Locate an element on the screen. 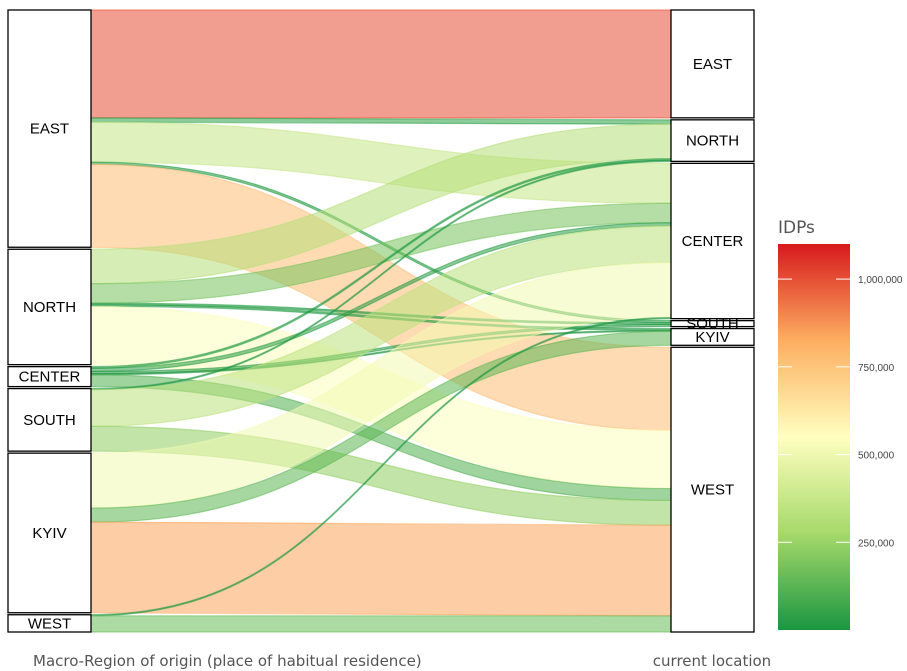 This screenshot has width=907, height=671. origin-node-label-center: CENTER is located at coordinates (50, 377).